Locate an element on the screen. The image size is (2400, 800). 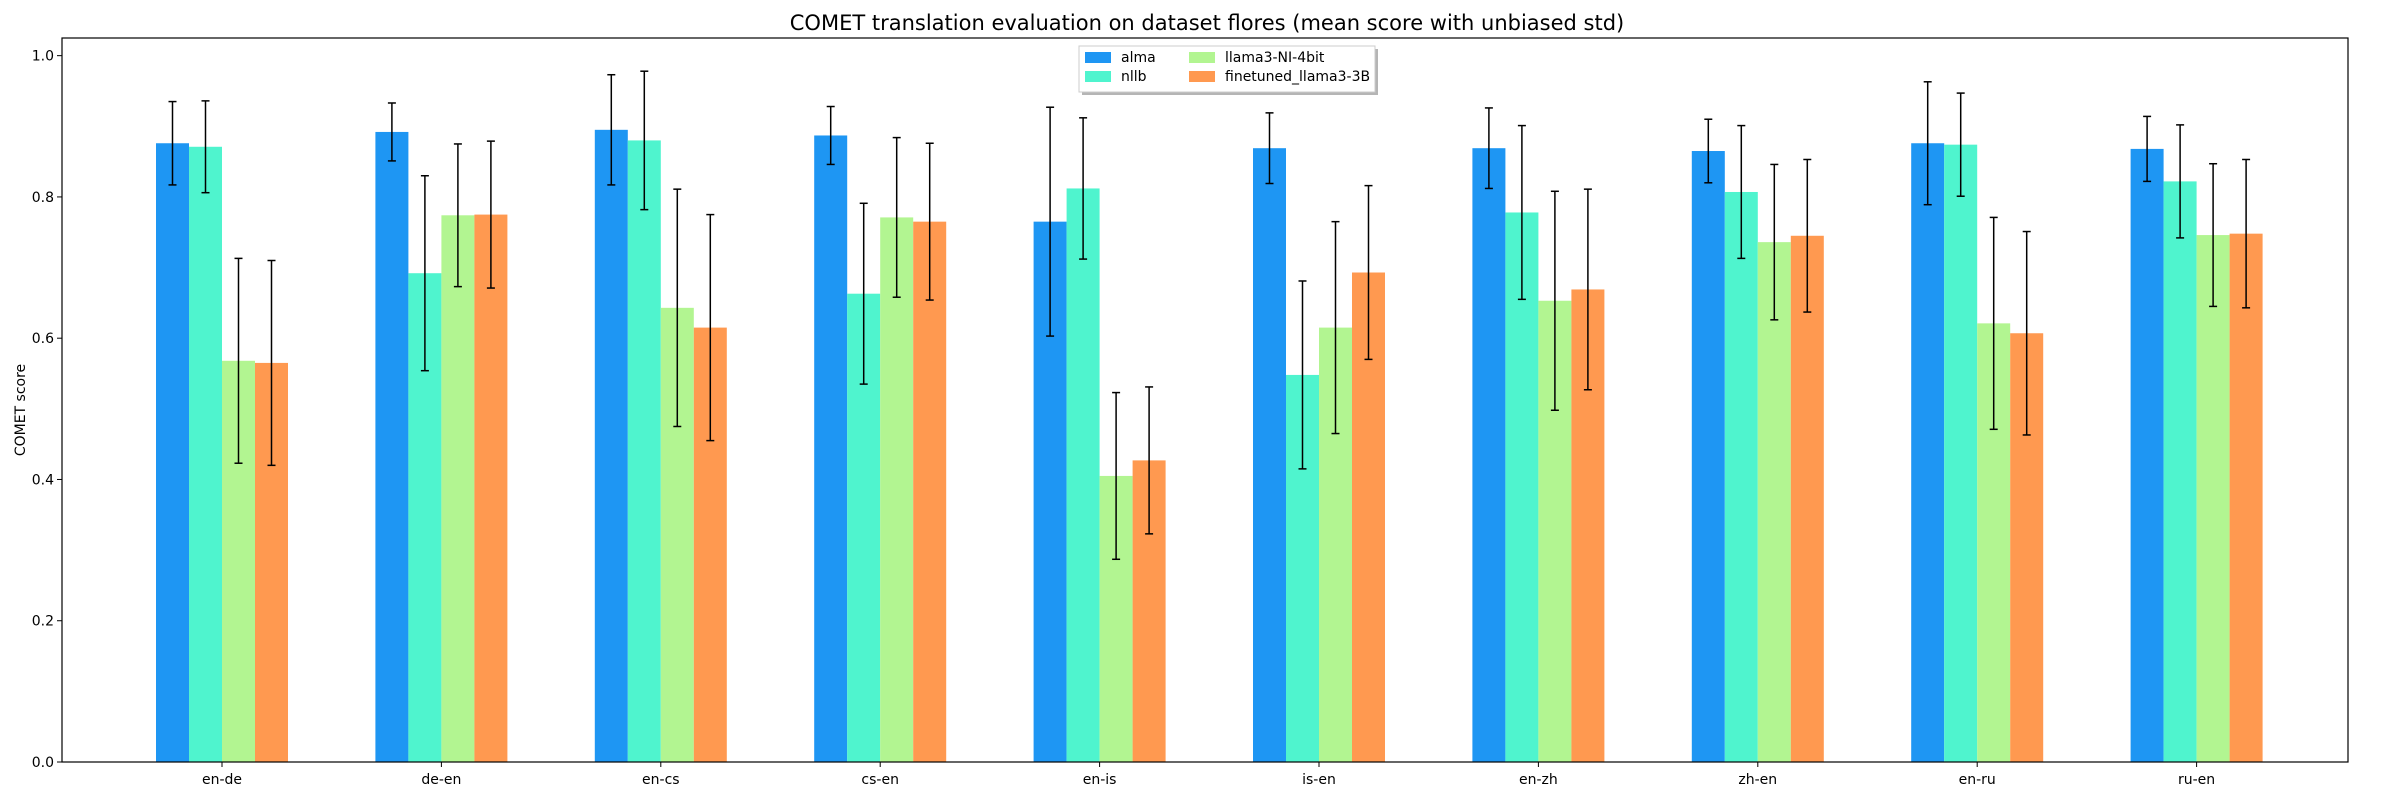
legend-label: finetuned_llama3-3B is located at coordinates (1297, 77).